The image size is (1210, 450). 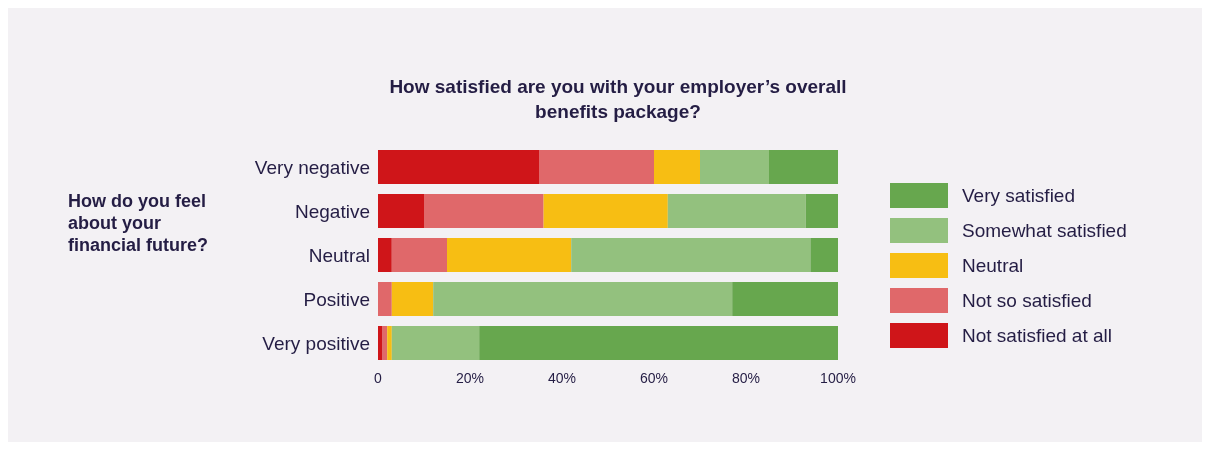 I want to click on y-tick-label: Neutral, so click(x=339, y=255).